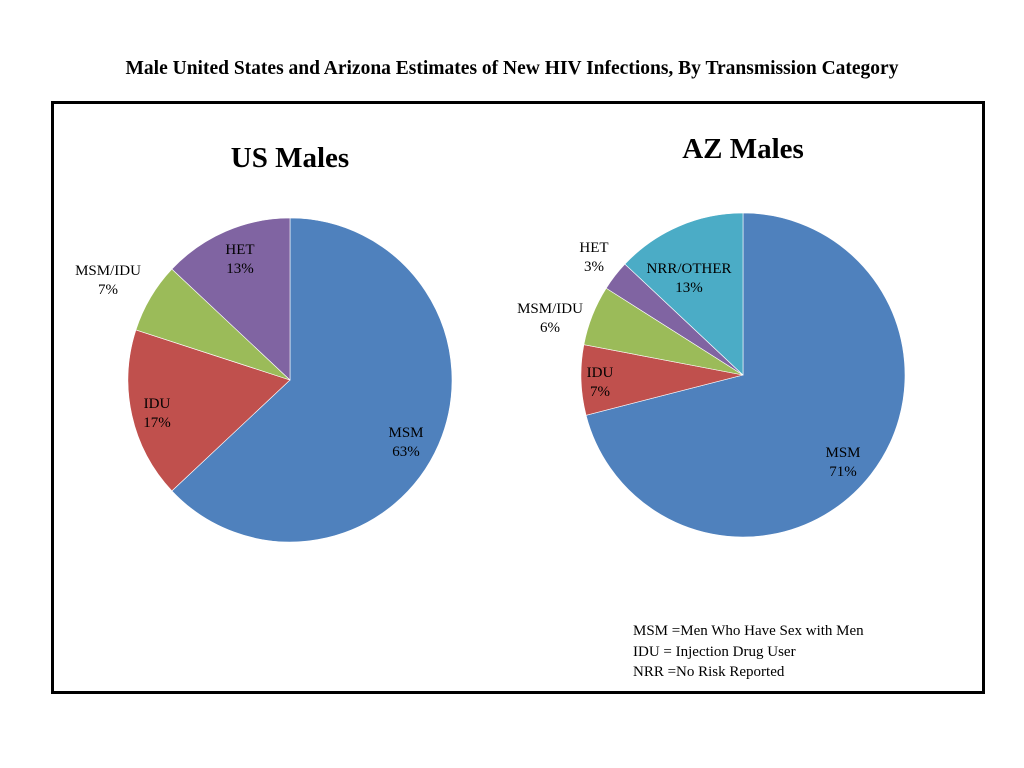  Describe the element at coordinates (108, 280) in the screenshot. I see `us-males-label-msm-idu: MSM/IDU 7%` at that location.